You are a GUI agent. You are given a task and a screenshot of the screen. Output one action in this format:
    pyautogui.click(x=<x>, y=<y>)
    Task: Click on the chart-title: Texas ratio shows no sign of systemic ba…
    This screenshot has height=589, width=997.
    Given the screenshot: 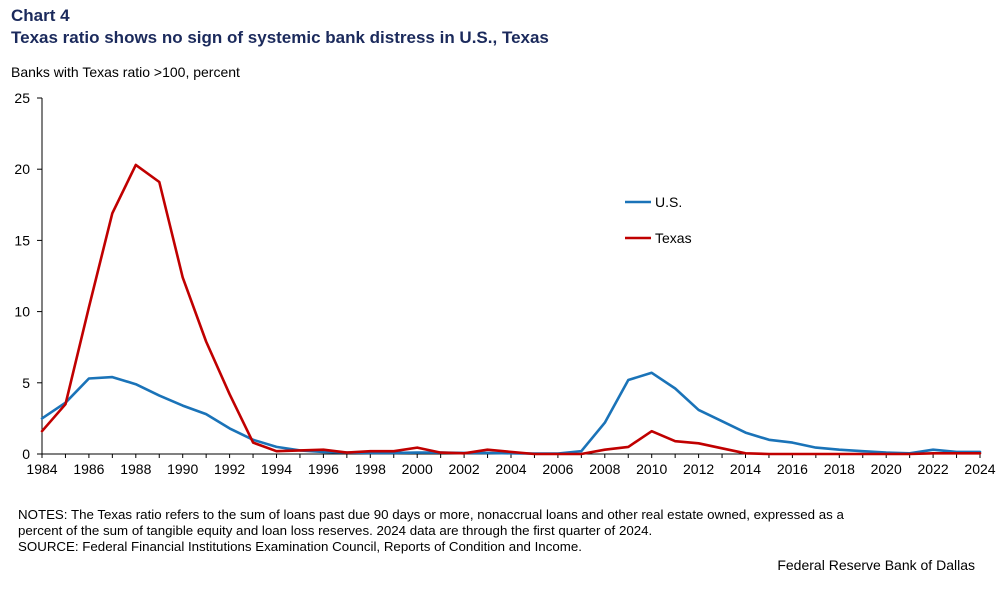 What is the action you would take?
    pyautogui.click(x=280, y=37)
    